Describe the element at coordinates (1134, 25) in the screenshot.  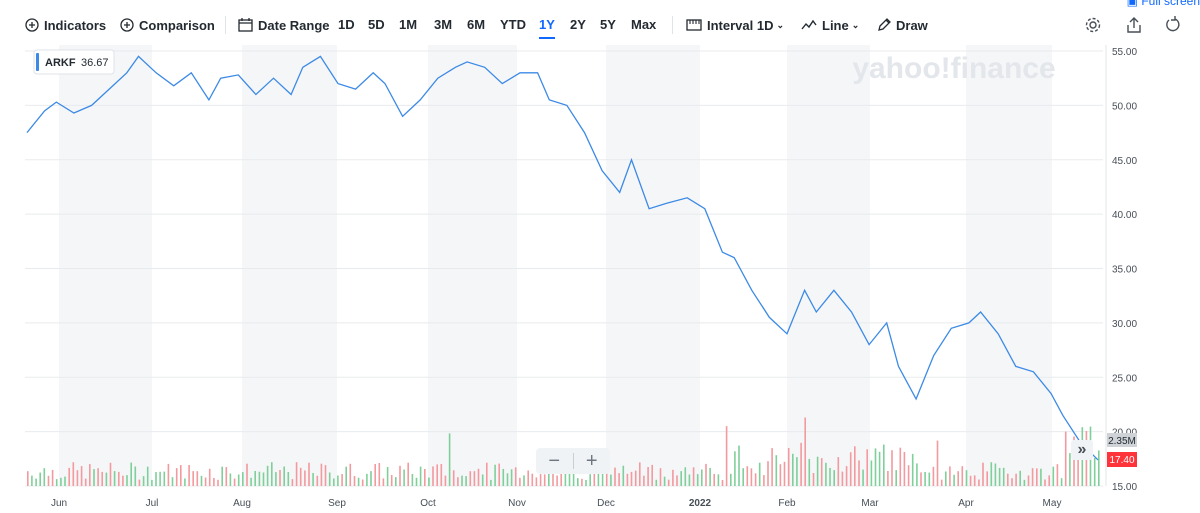
I see `share-icon` at that location.